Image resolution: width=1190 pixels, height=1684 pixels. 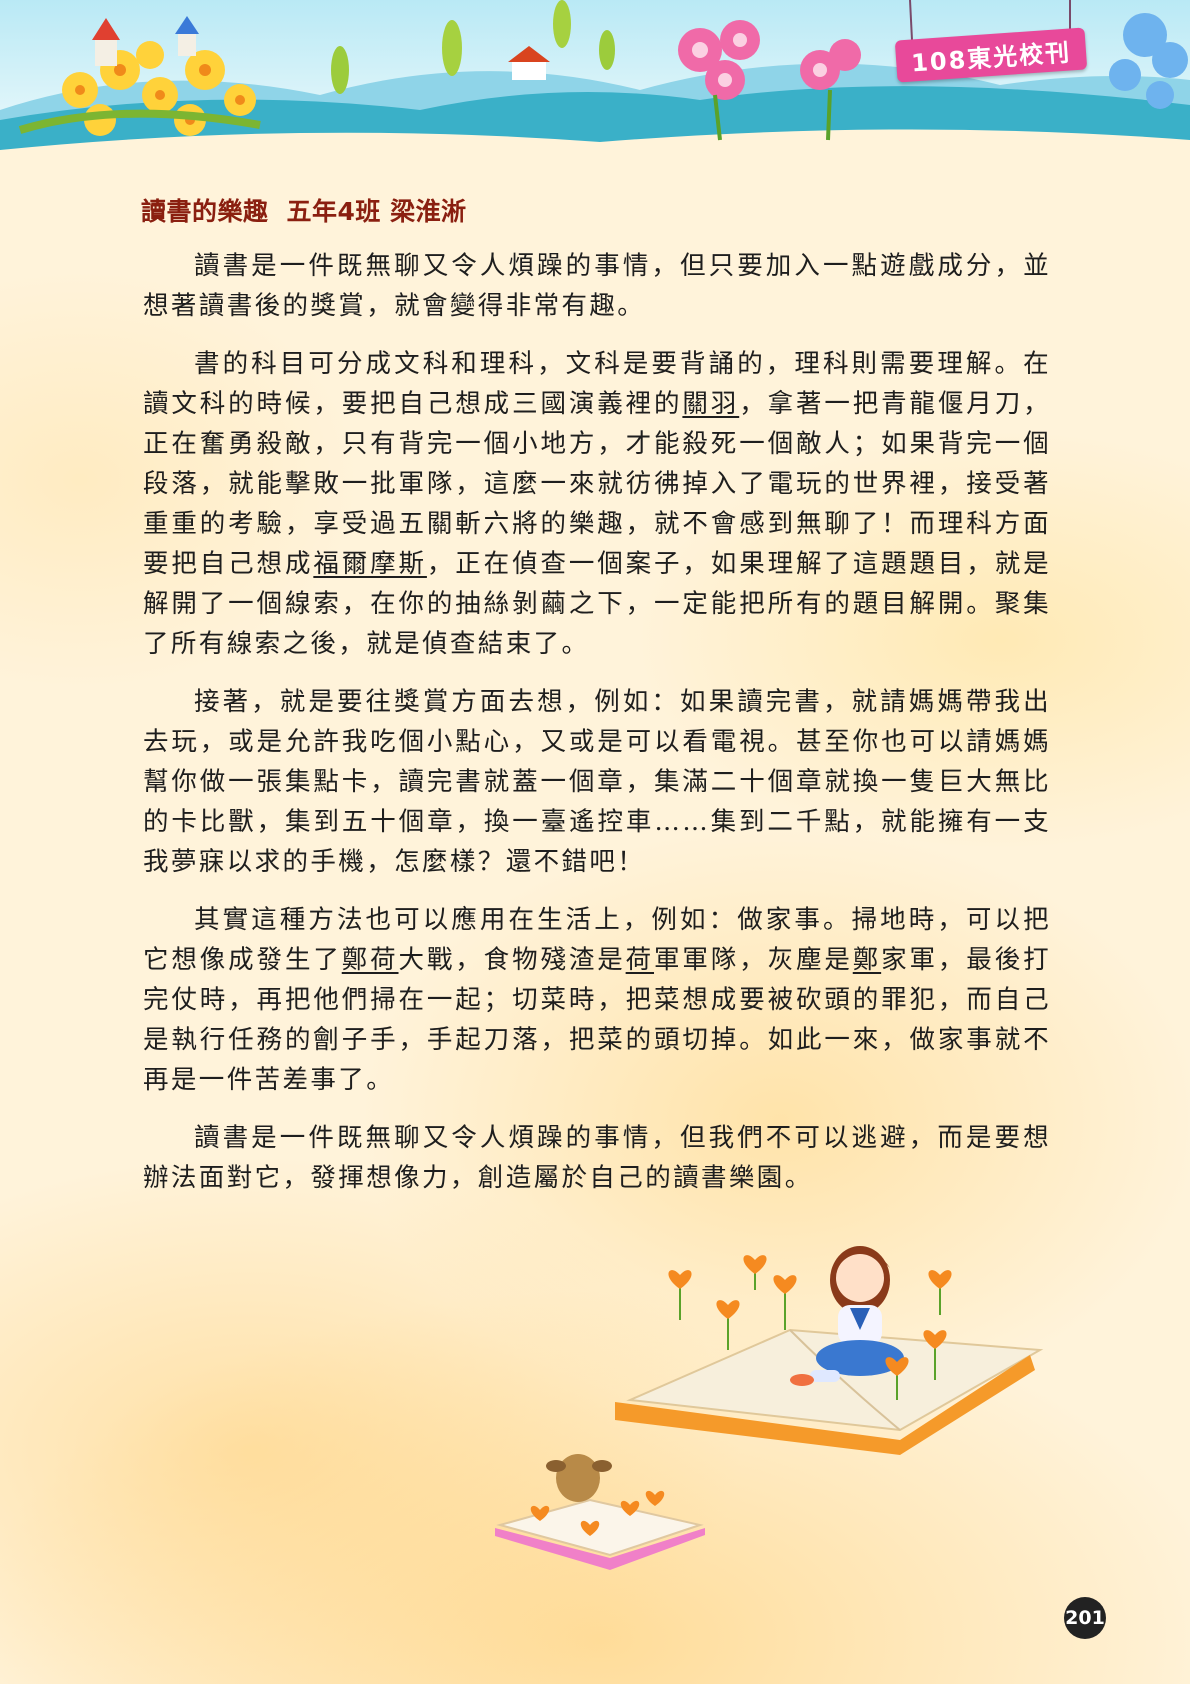 I want to click on publication-banner-text: 108東光校刊, so click(x=991, y=57).